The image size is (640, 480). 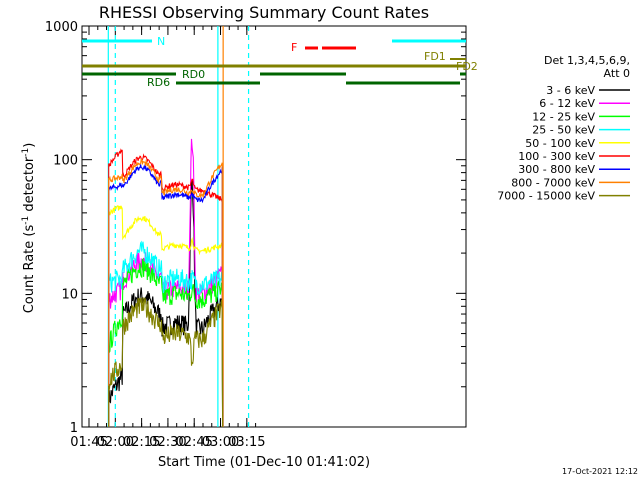 I want to click on series-lines, so click(x=166, y=283).